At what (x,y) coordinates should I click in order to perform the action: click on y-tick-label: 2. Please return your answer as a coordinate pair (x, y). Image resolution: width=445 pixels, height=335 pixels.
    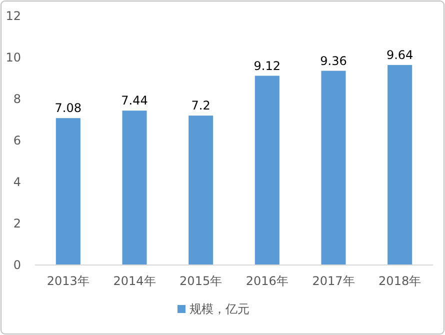
    Looking at the image, I should click on (17, 223).